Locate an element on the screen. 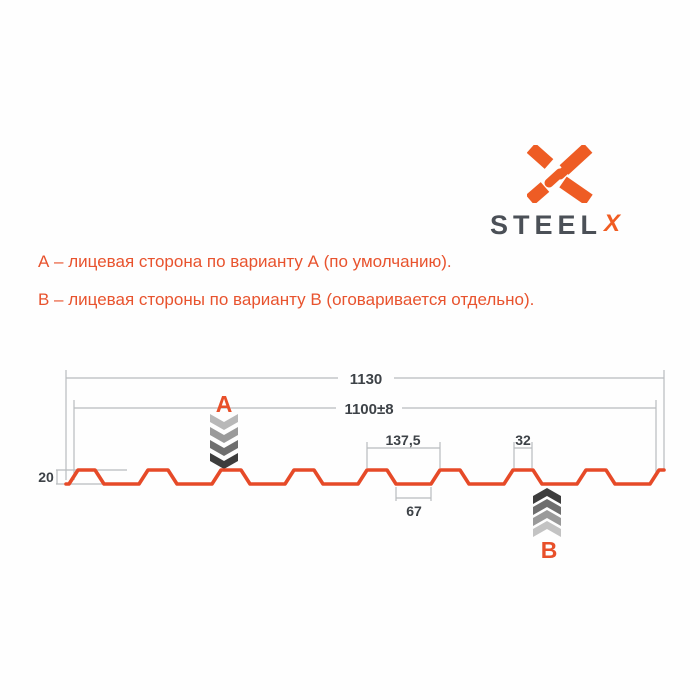  dim-line-rib-top is located at coordinates (523, 455).